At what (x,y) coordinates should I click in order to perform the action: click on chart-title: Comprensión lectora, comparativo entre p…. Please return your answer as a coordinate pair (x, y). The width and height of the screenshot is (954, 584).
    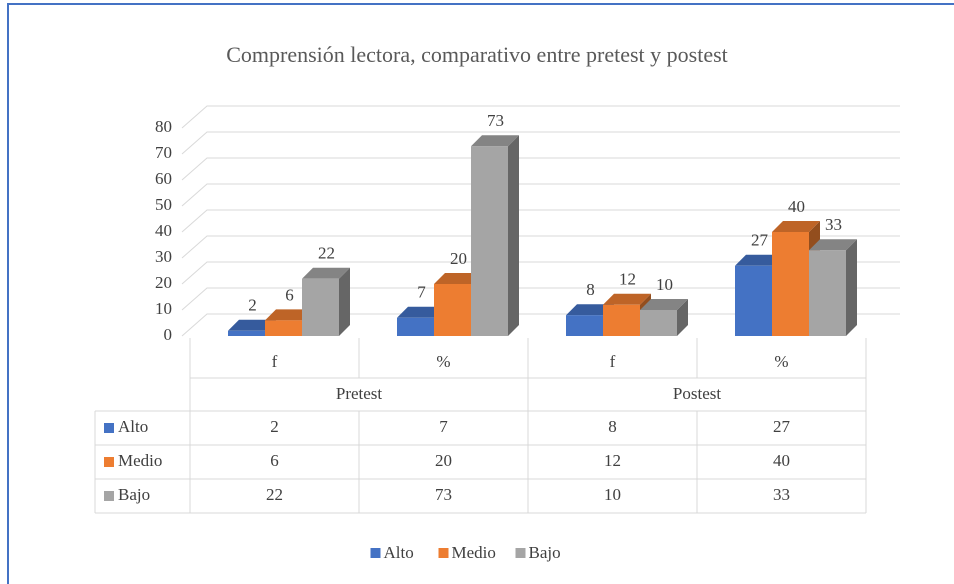
    Looking at the image, I should click on (477, 54).